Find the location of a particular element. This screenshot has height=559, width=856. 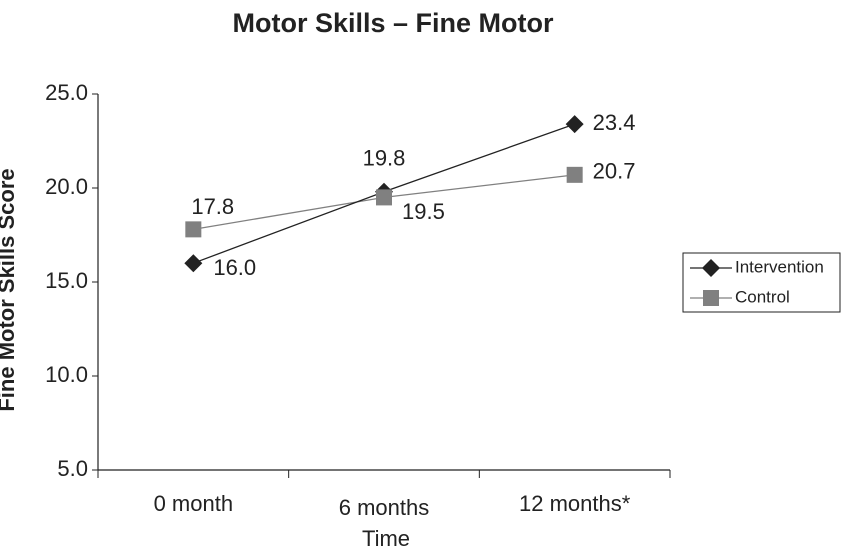

chart-title: Motor Skills – Fine Motor is located at coordinates (393, 23).